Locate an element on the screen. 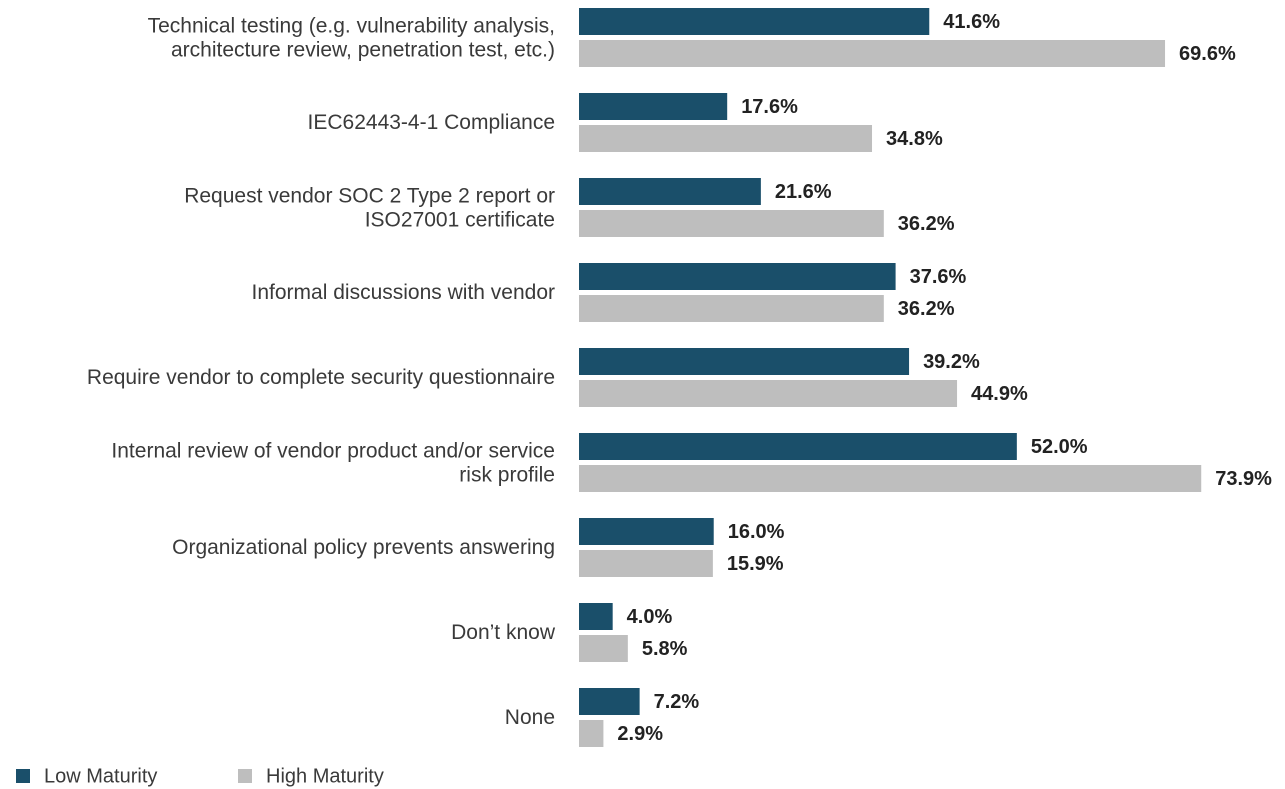 This screenshot has width=1285, height=789. value-label: 21.6% is located at coordinates (803, 192).